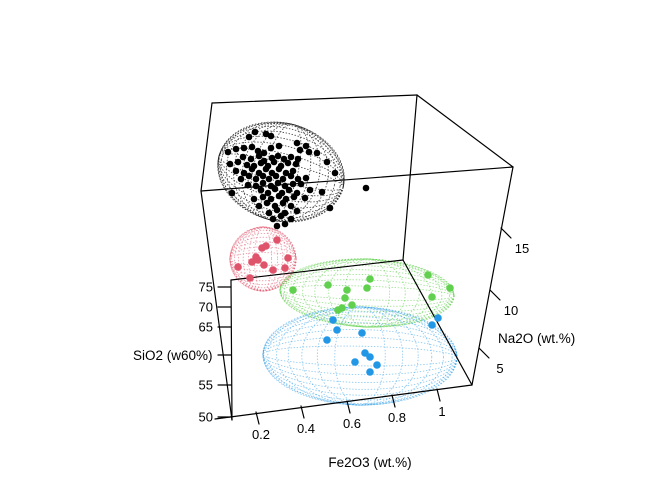  Describe the element at coordinates (500, 276) in the screenshot. I see `y-axis: 5 10 15` at that location.